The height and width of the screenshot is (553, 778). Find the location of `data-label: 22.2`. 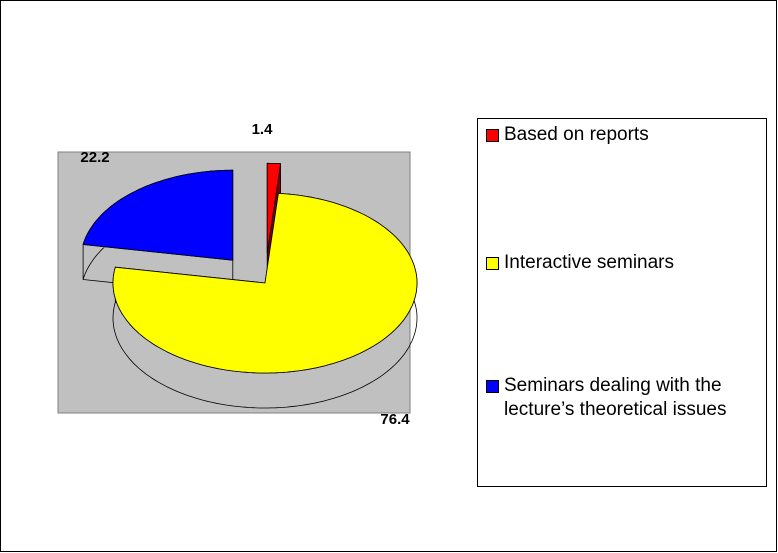

data-label: 22.2 is located at coordinates (94, 157).